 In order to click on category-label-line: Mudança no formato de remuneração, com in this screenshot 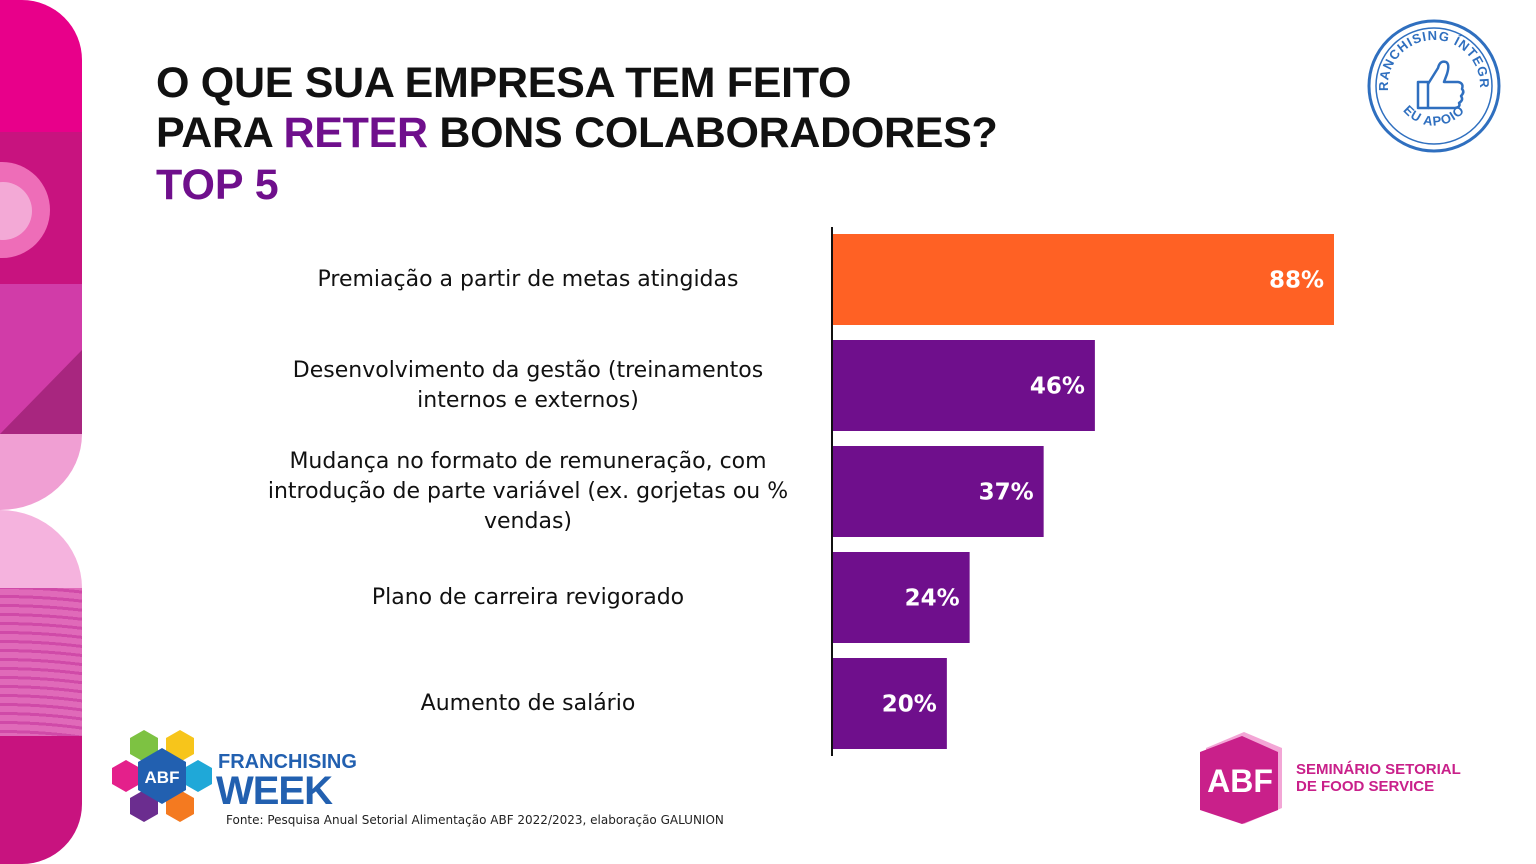, I will do `click(528, 461)`.